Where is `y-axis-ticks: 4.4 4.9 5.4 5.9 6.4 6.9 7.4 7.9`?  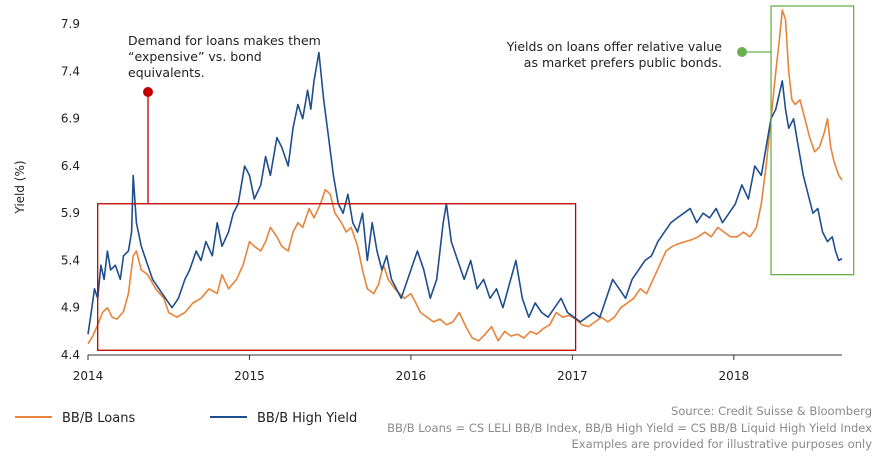
y-axis-ticks: 4.4 4.9 5.4 5.9 6.4 6.9 7.4 7.9 is located at coordinates (70, 189).